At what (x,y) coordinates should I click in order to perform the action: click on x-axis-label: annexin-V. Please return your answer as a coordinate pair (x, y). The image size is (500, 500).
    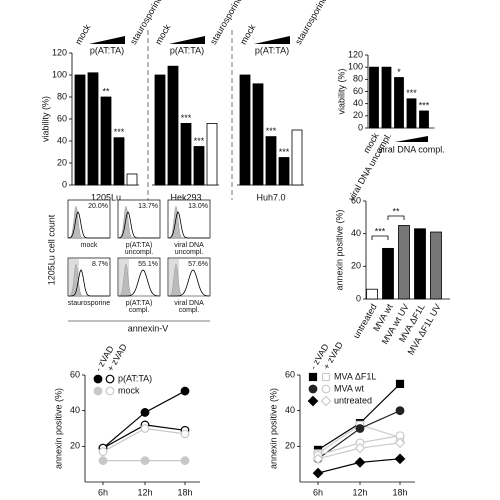
    Looking at the image, I should click on (148, 328).